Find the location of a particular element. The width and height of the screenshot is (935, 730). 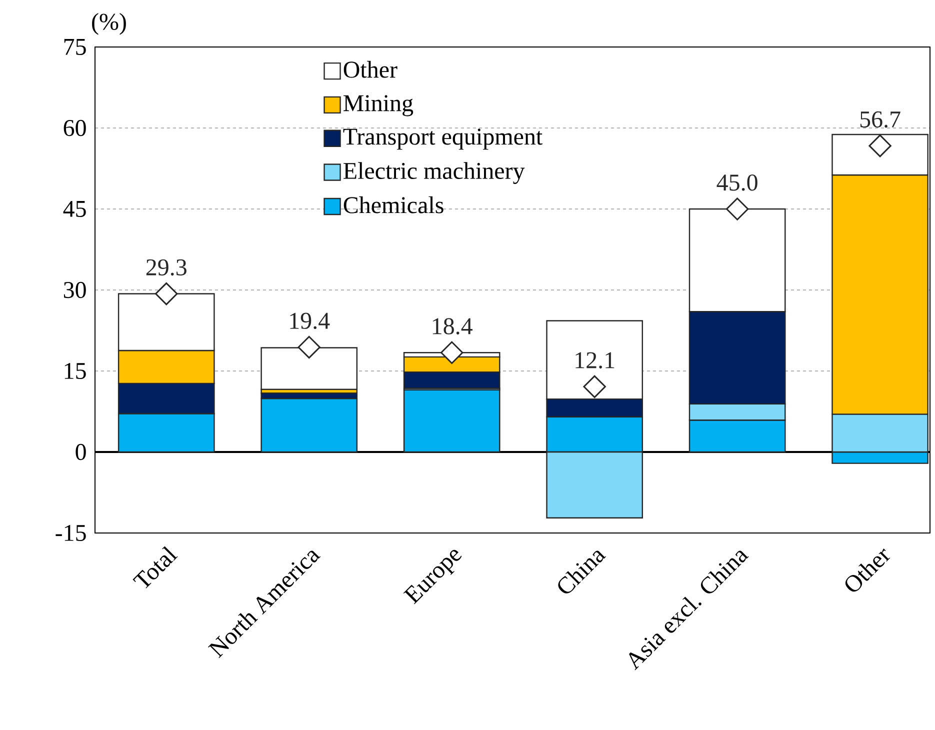

data-label: 19.4 is located at coordinates (310, 321).